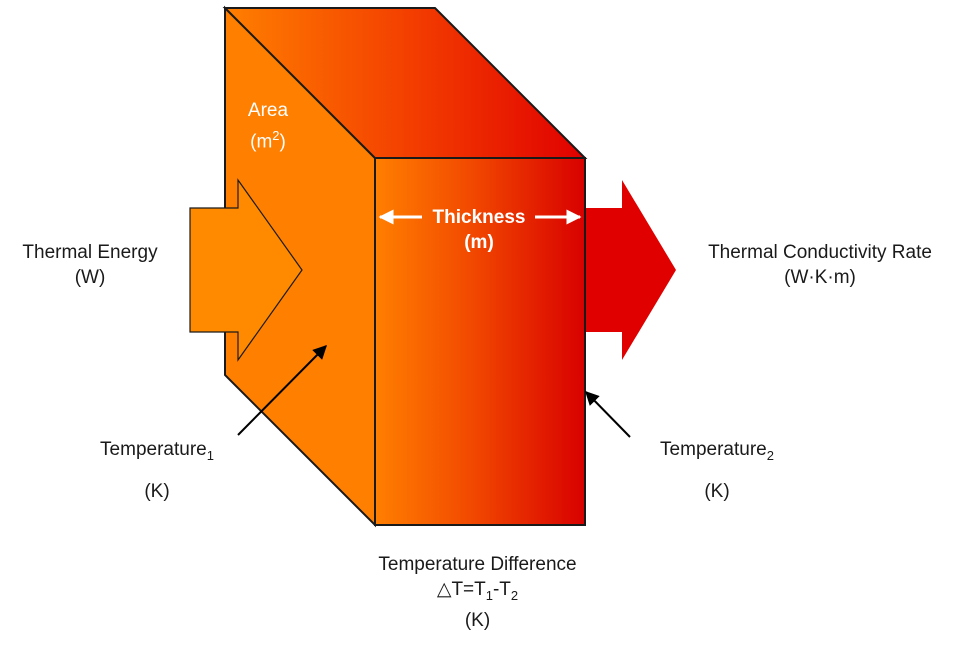 This screenshot has height=645, width=959. What do you see at coordinates (157, 471) in the screenshot?
I see `temperature-1-label: Temperature1 (K)` at bounding box center [157, 471].